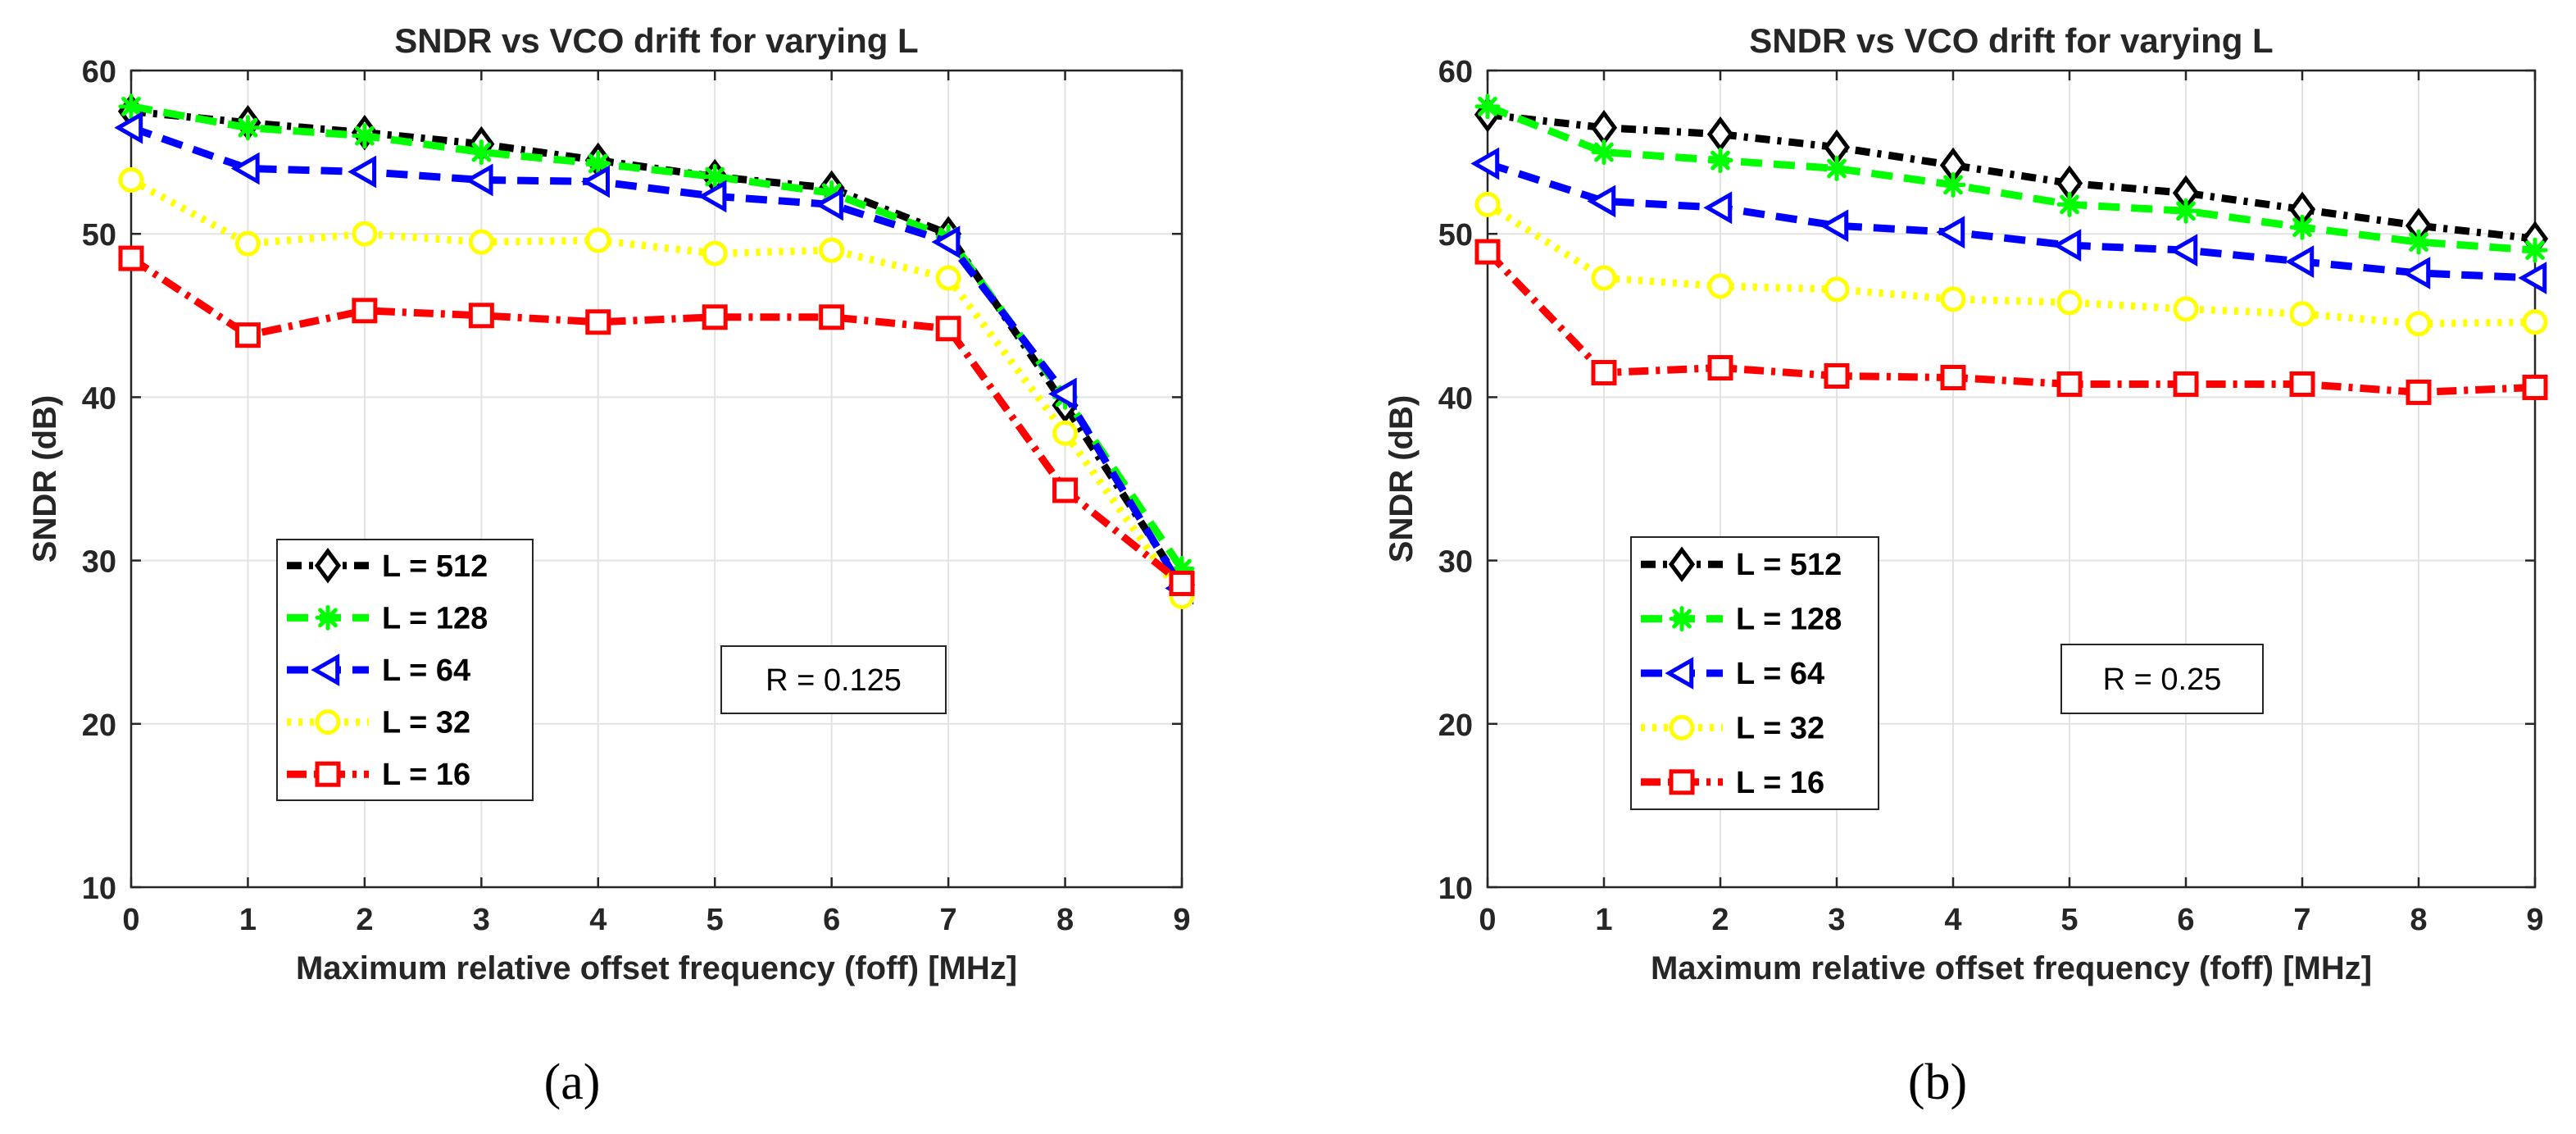 This screenshot has width=2576, height=1134. What do you see at coordinates (1780, 728) in the screenshot?
I see `legend-label: L = 32` at bounding box center [1780, 728].